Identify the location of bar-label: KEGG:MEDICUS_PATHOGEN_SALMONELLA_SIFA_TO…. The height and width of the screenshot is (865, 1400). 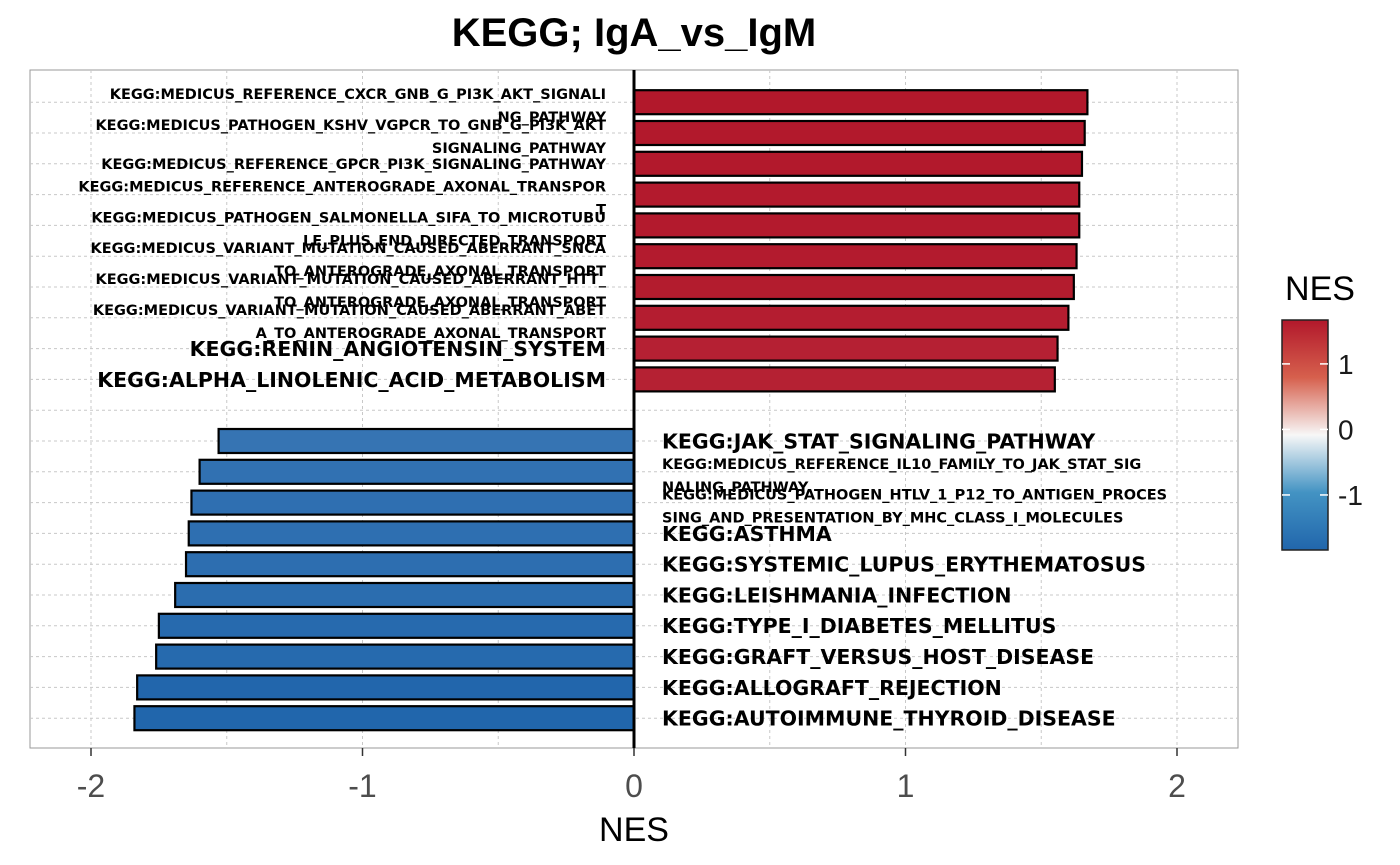
(348, 218).